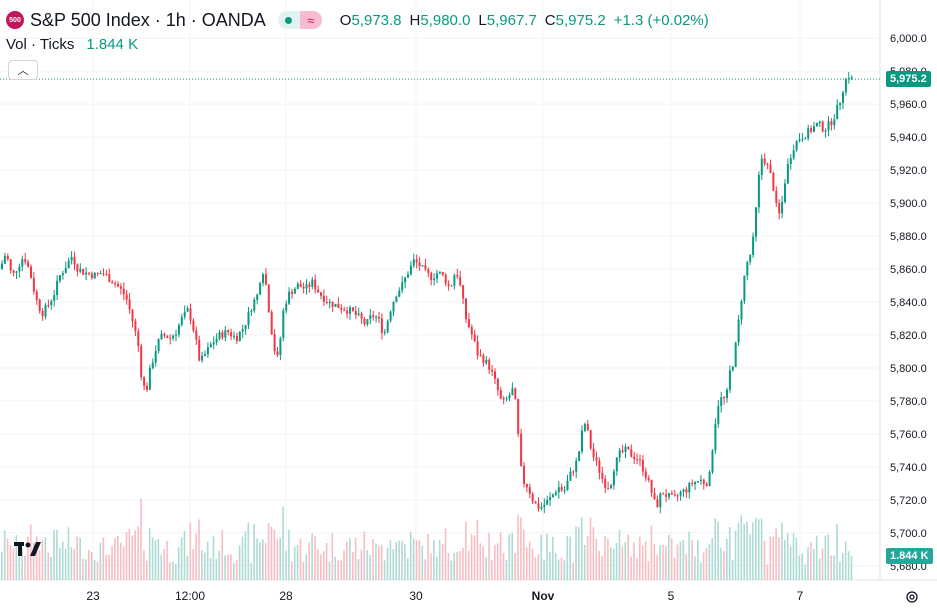 Image resolution: width=937 pixels, height=612 pixels. What do you see at coordinates (40, 44) in the screenshot?
I see `volume-label: Vol · Ticks` at bounding box center [40, 44].